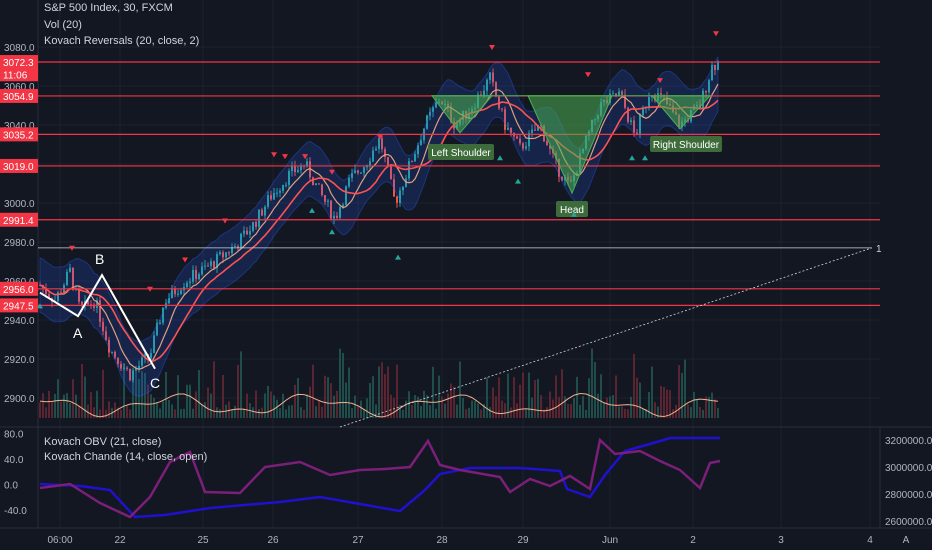  I want to click on abc-label-b: B, so click(99, 259).